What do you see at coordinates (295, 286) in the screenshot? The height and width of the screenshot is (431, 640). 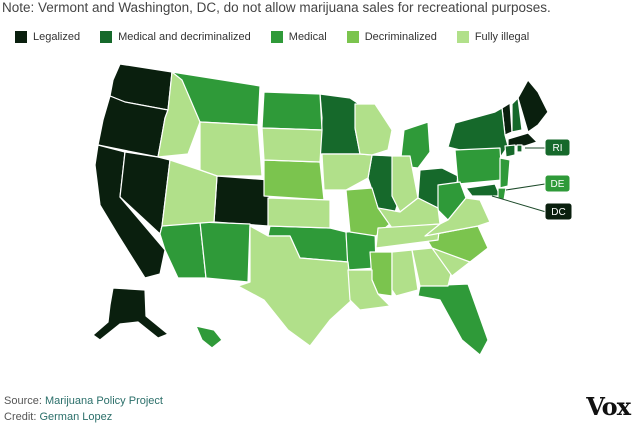 I see `state-tx` at bounding box center [295, 286].